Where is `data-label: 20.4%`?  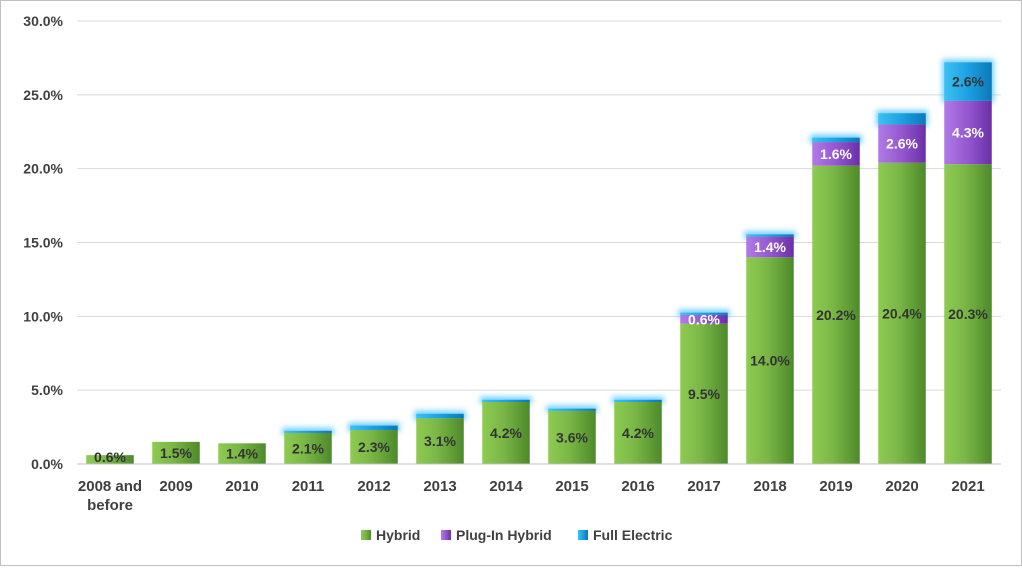 data-label: 20.4% is located at coordinates (902, 313).